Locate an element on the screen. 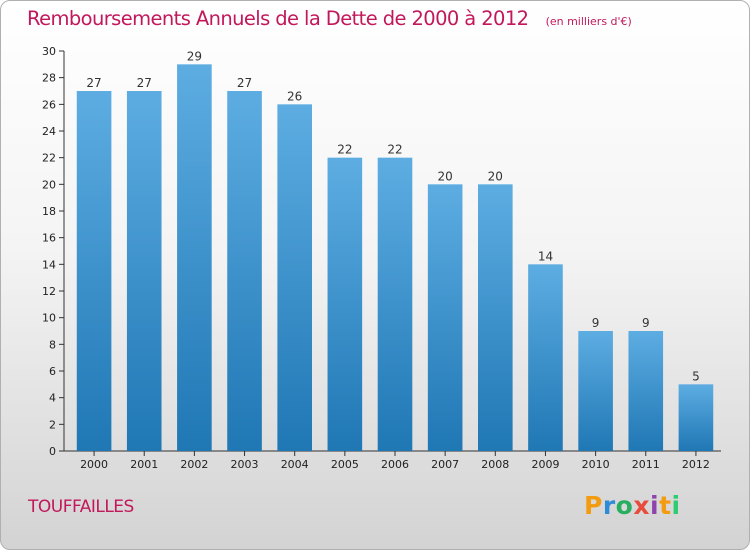 Image resolution: width=750 pixels, height=550 pixels. x-tick-label: 2002 is located at coordinates (194, 464).